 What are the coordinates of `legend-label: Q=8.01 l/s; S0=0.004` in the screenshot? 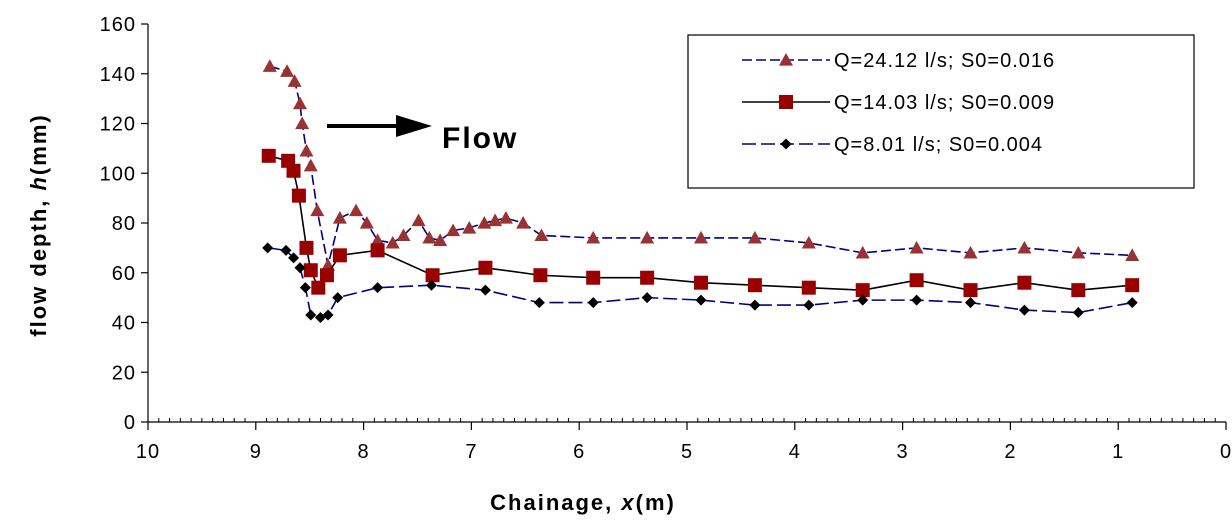 It's located at (938, 145).